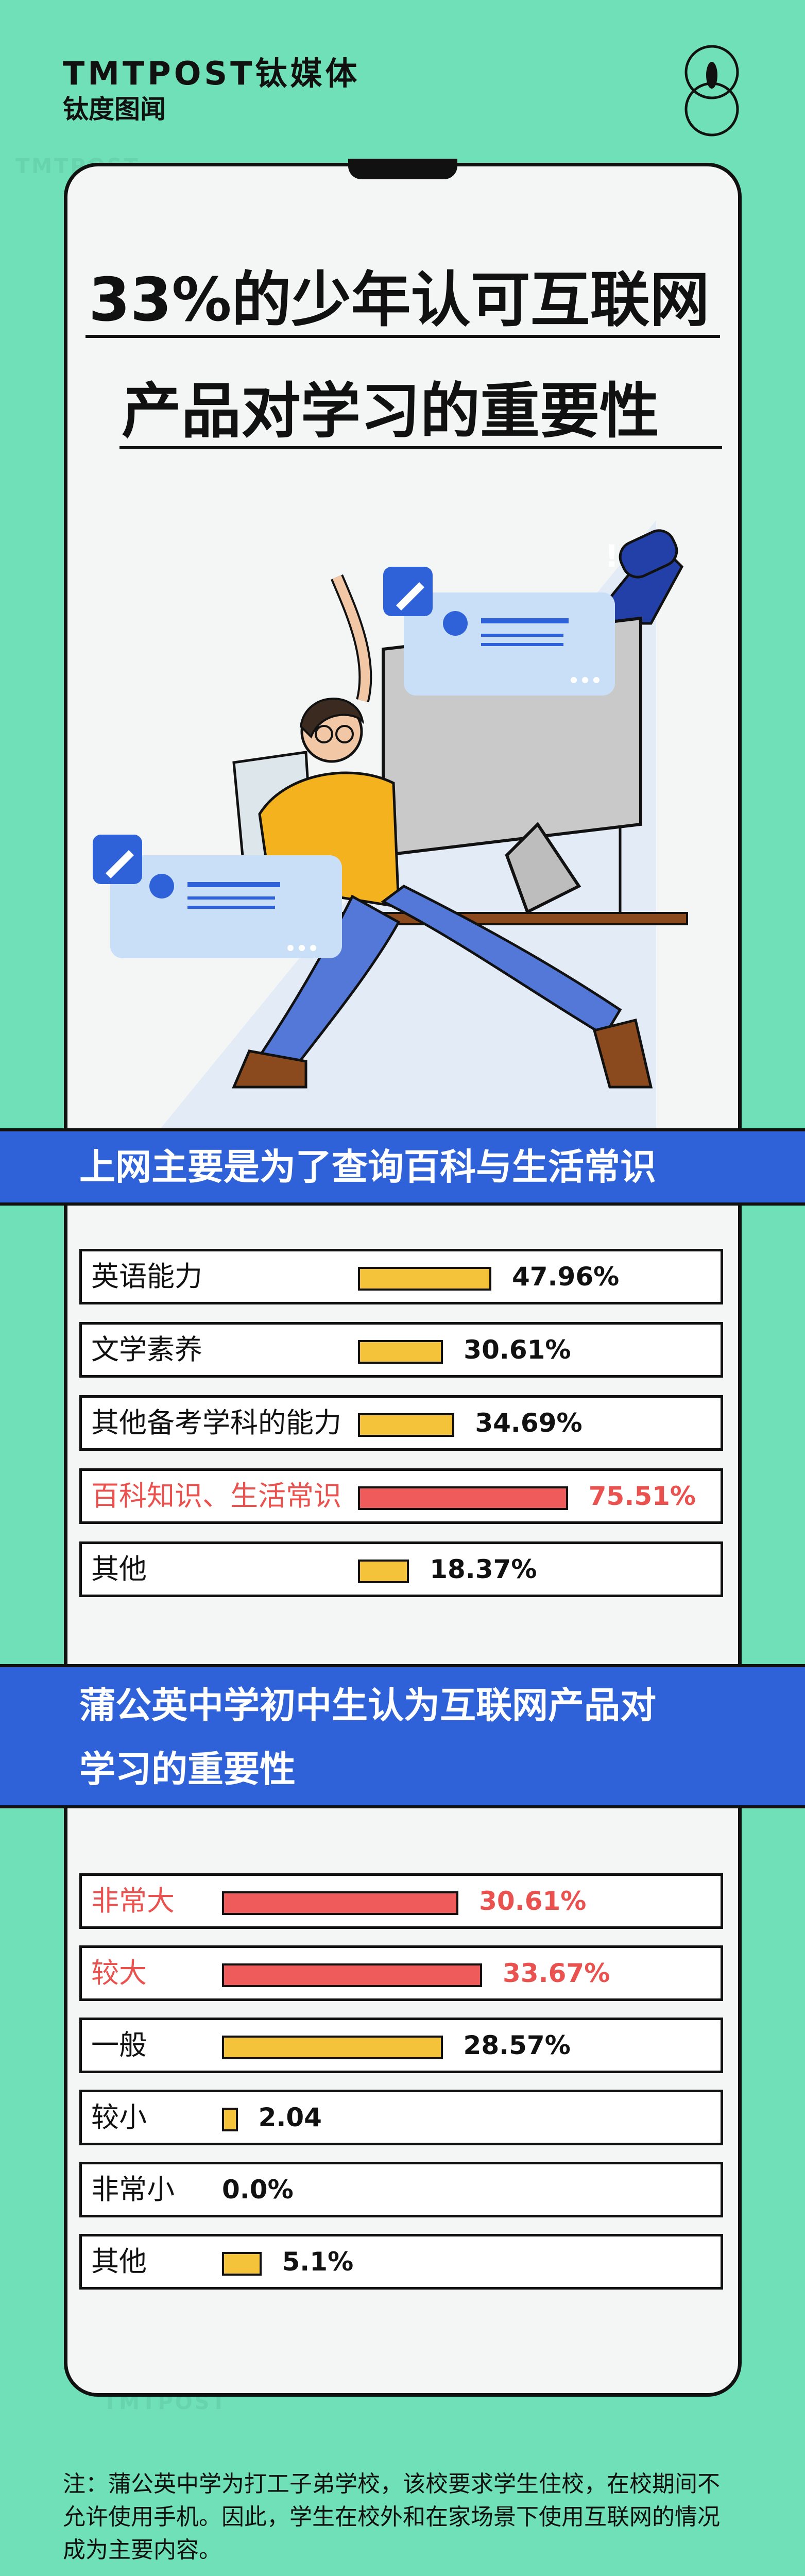  Describe the element at coordinates (318, 2262) in the screenshot. I see `value-label: 5.1%` at that location.